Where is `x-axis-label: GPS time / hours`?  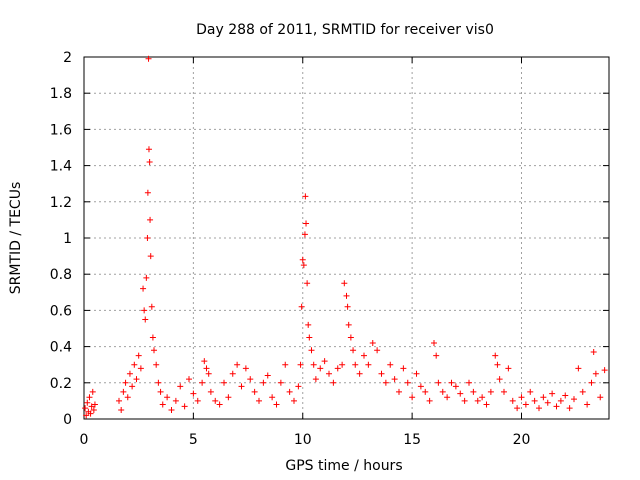
x-axis-label: GPS time / hours is located at coordinates (343, 466).